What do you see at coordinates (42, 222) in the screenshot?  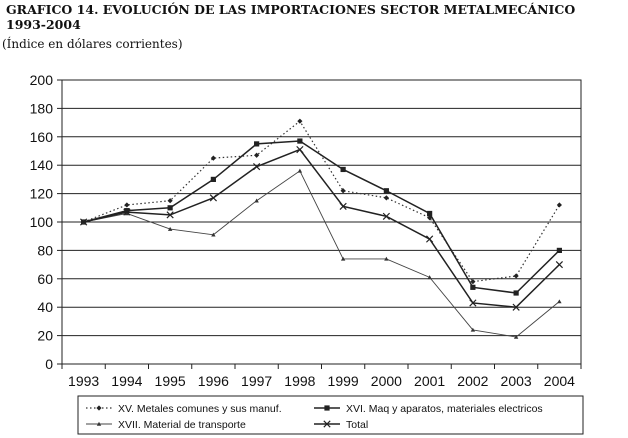 I see `y-tick-label: 100` at bounding box center [42, 222].